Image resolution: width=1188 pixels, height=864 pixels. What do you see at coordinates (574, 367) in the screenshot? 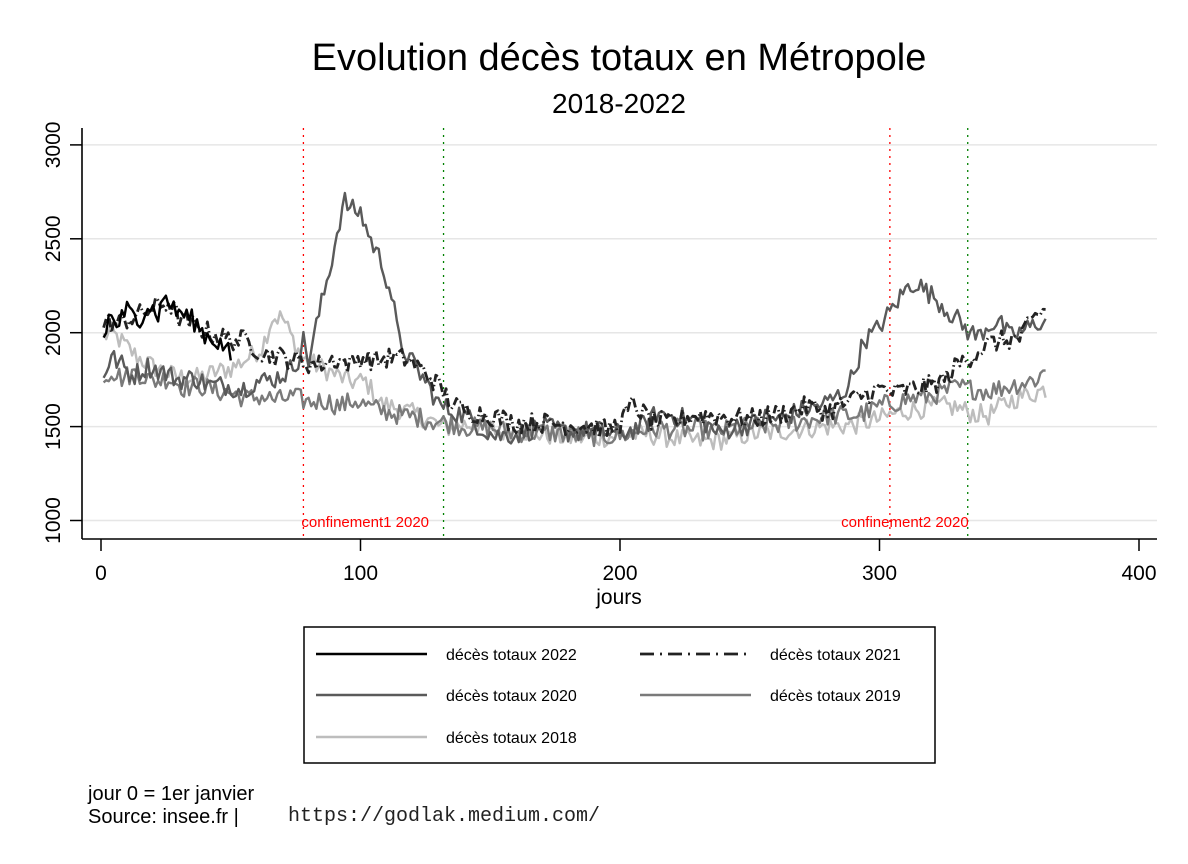
I see `series-line-deces-totaux-2021` at bounding box center [574, 367].